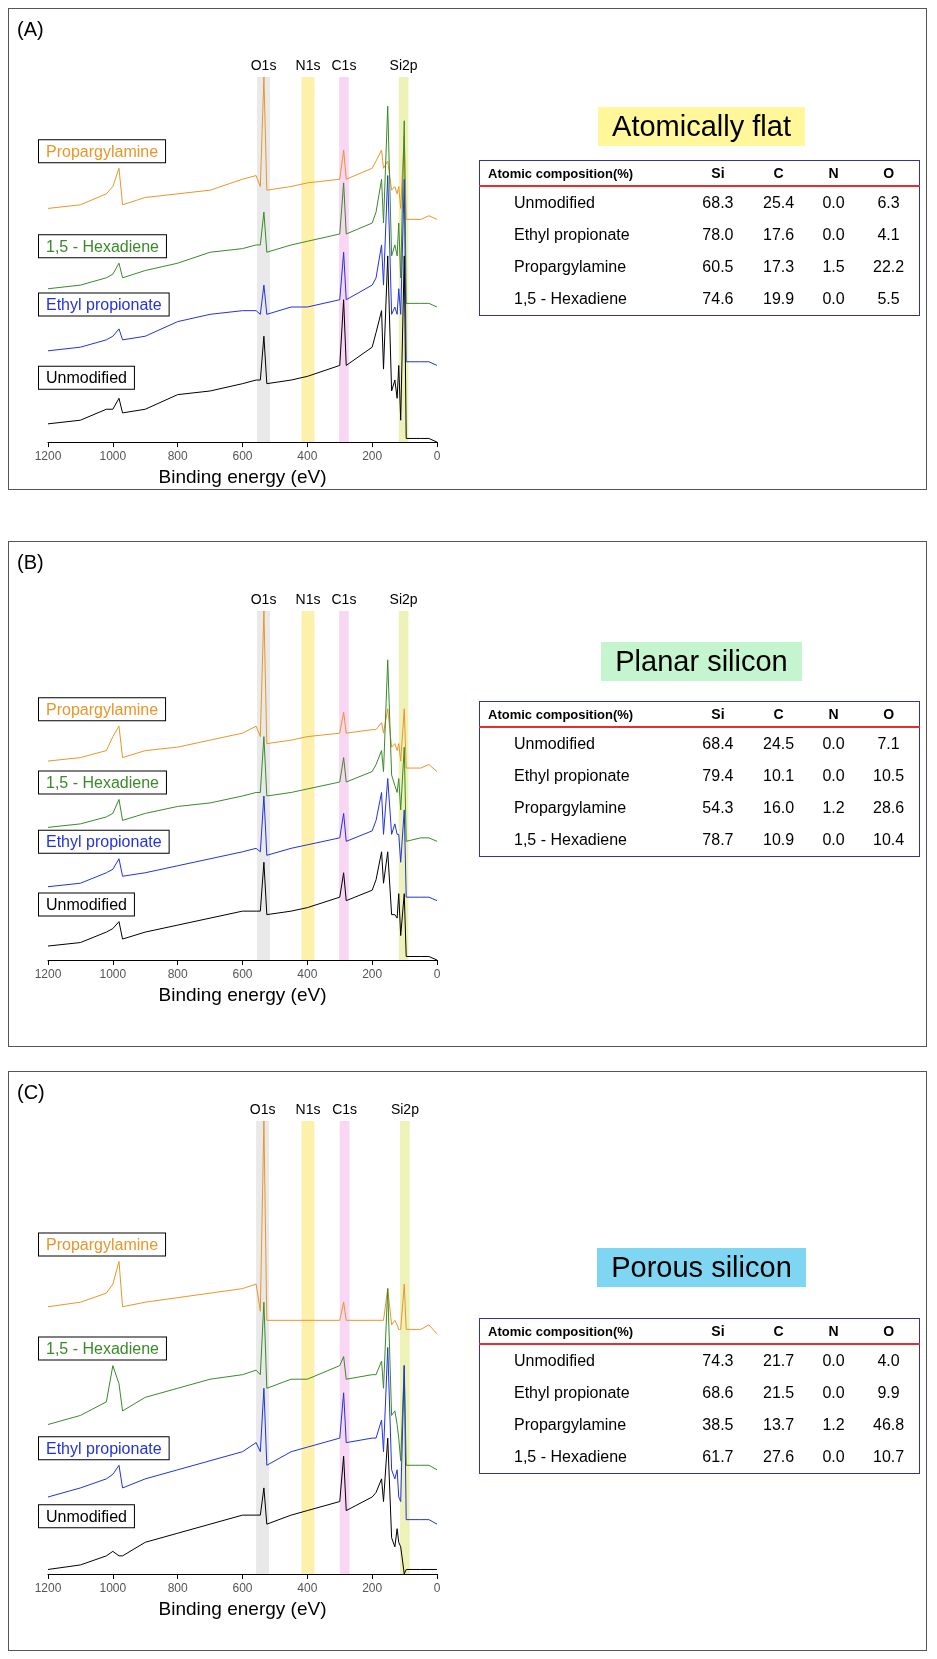  What do you see at coordinates (718, 203) in the screenshot?
I see `data-label: 68.3` at bounding box center [718, 203].